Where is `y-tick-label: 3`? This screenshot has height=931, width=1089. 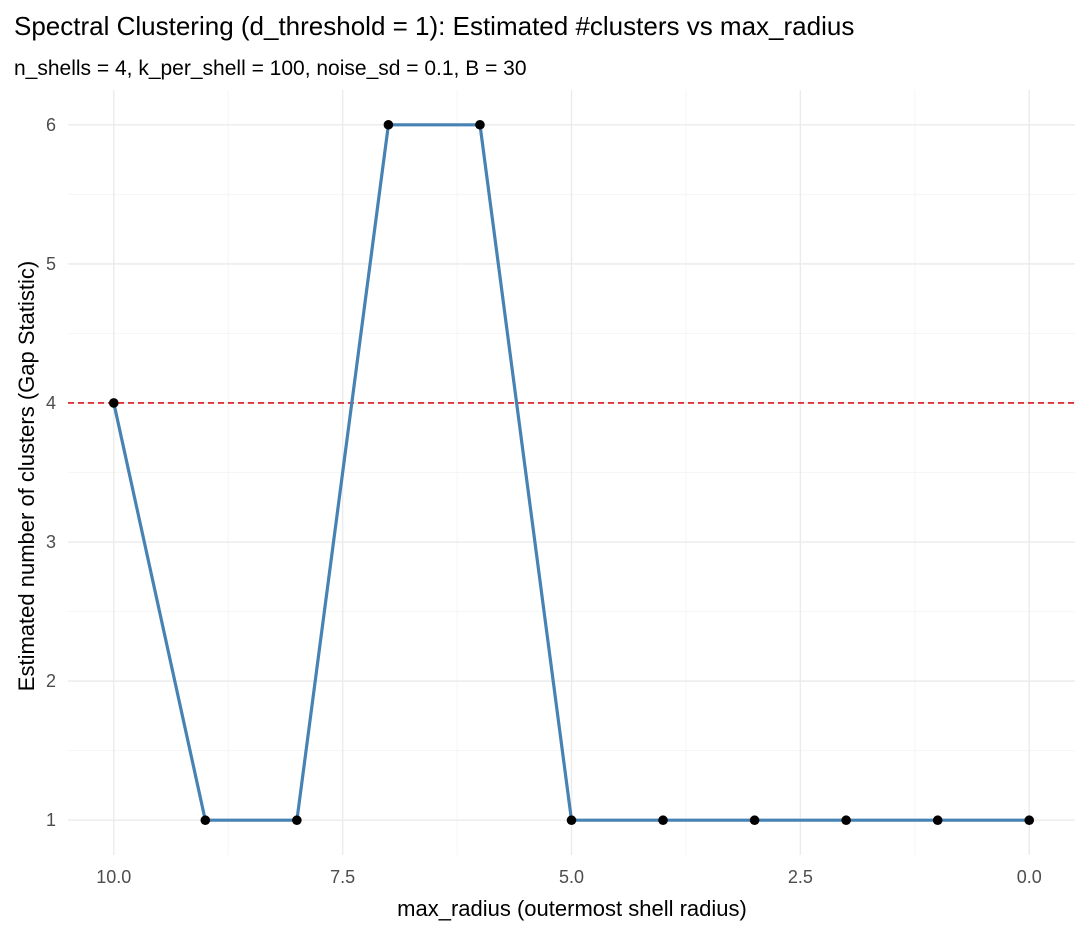 y-tick-label: 3 is located at coordinates (51, 542).